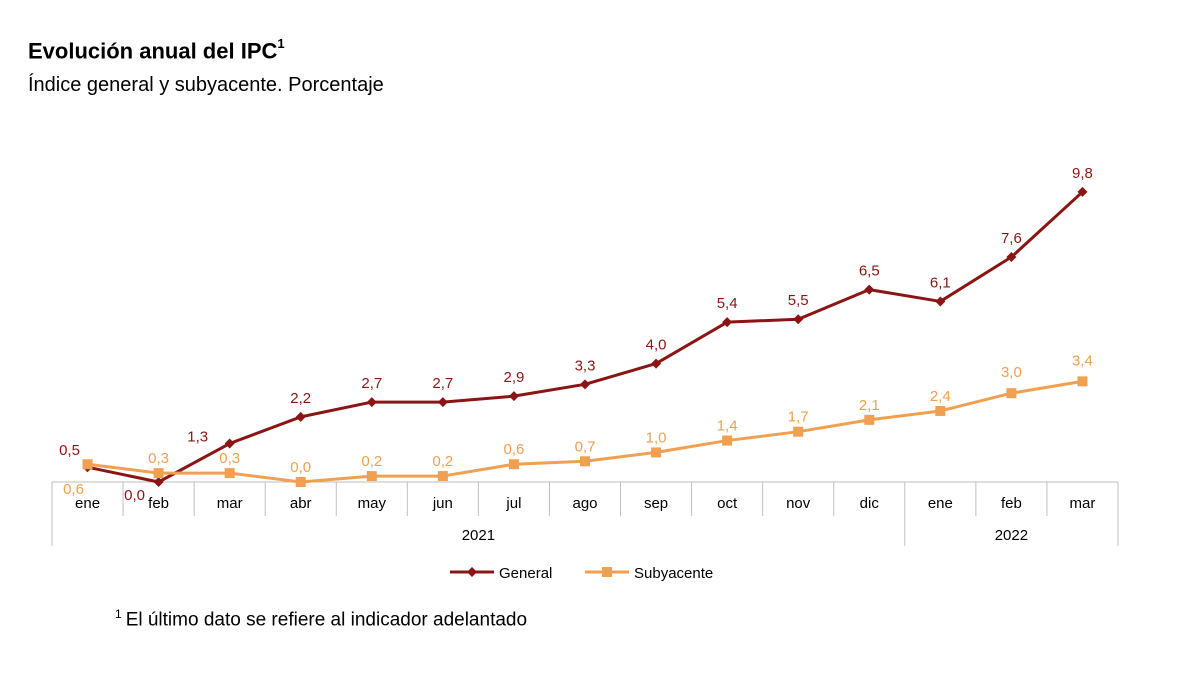 This screenshot has width=1200, height=675. Describe the element at coordinates (727, 303) in the screenshot. I see `data-label-general: 5,4` at that location.